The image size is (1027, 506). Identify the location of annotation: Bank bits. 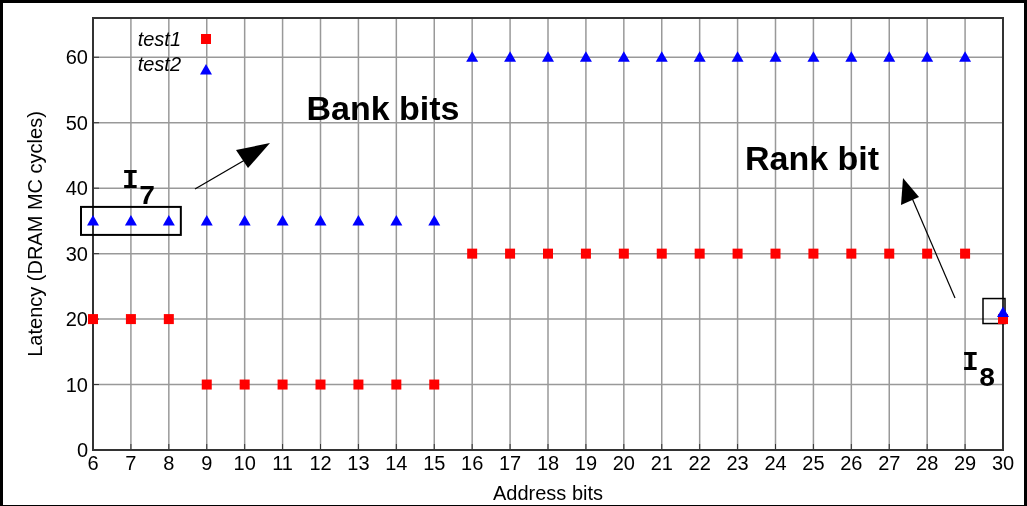
(383, 108).